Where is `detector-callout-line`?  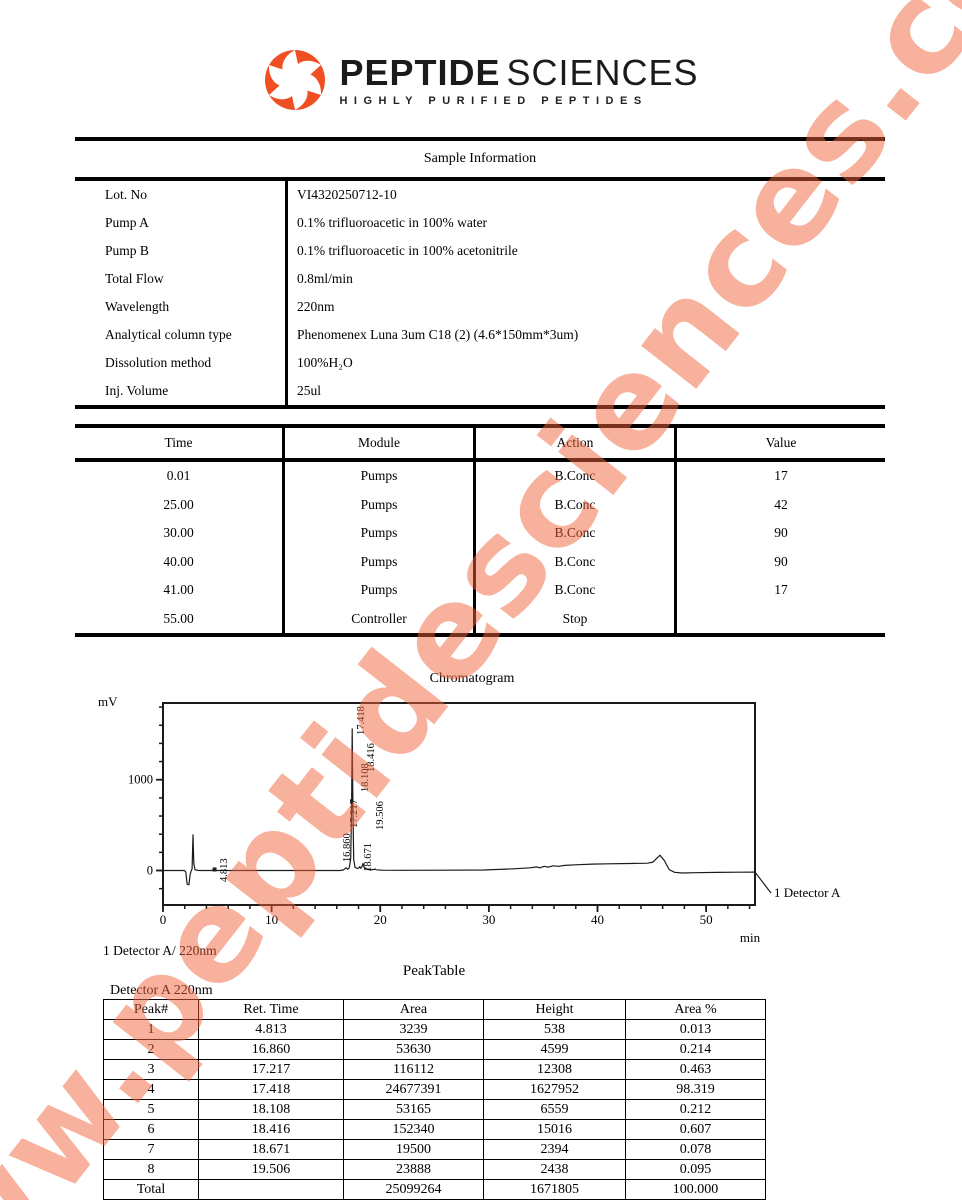 detector-callout-line is located at coordinates (763, 882).